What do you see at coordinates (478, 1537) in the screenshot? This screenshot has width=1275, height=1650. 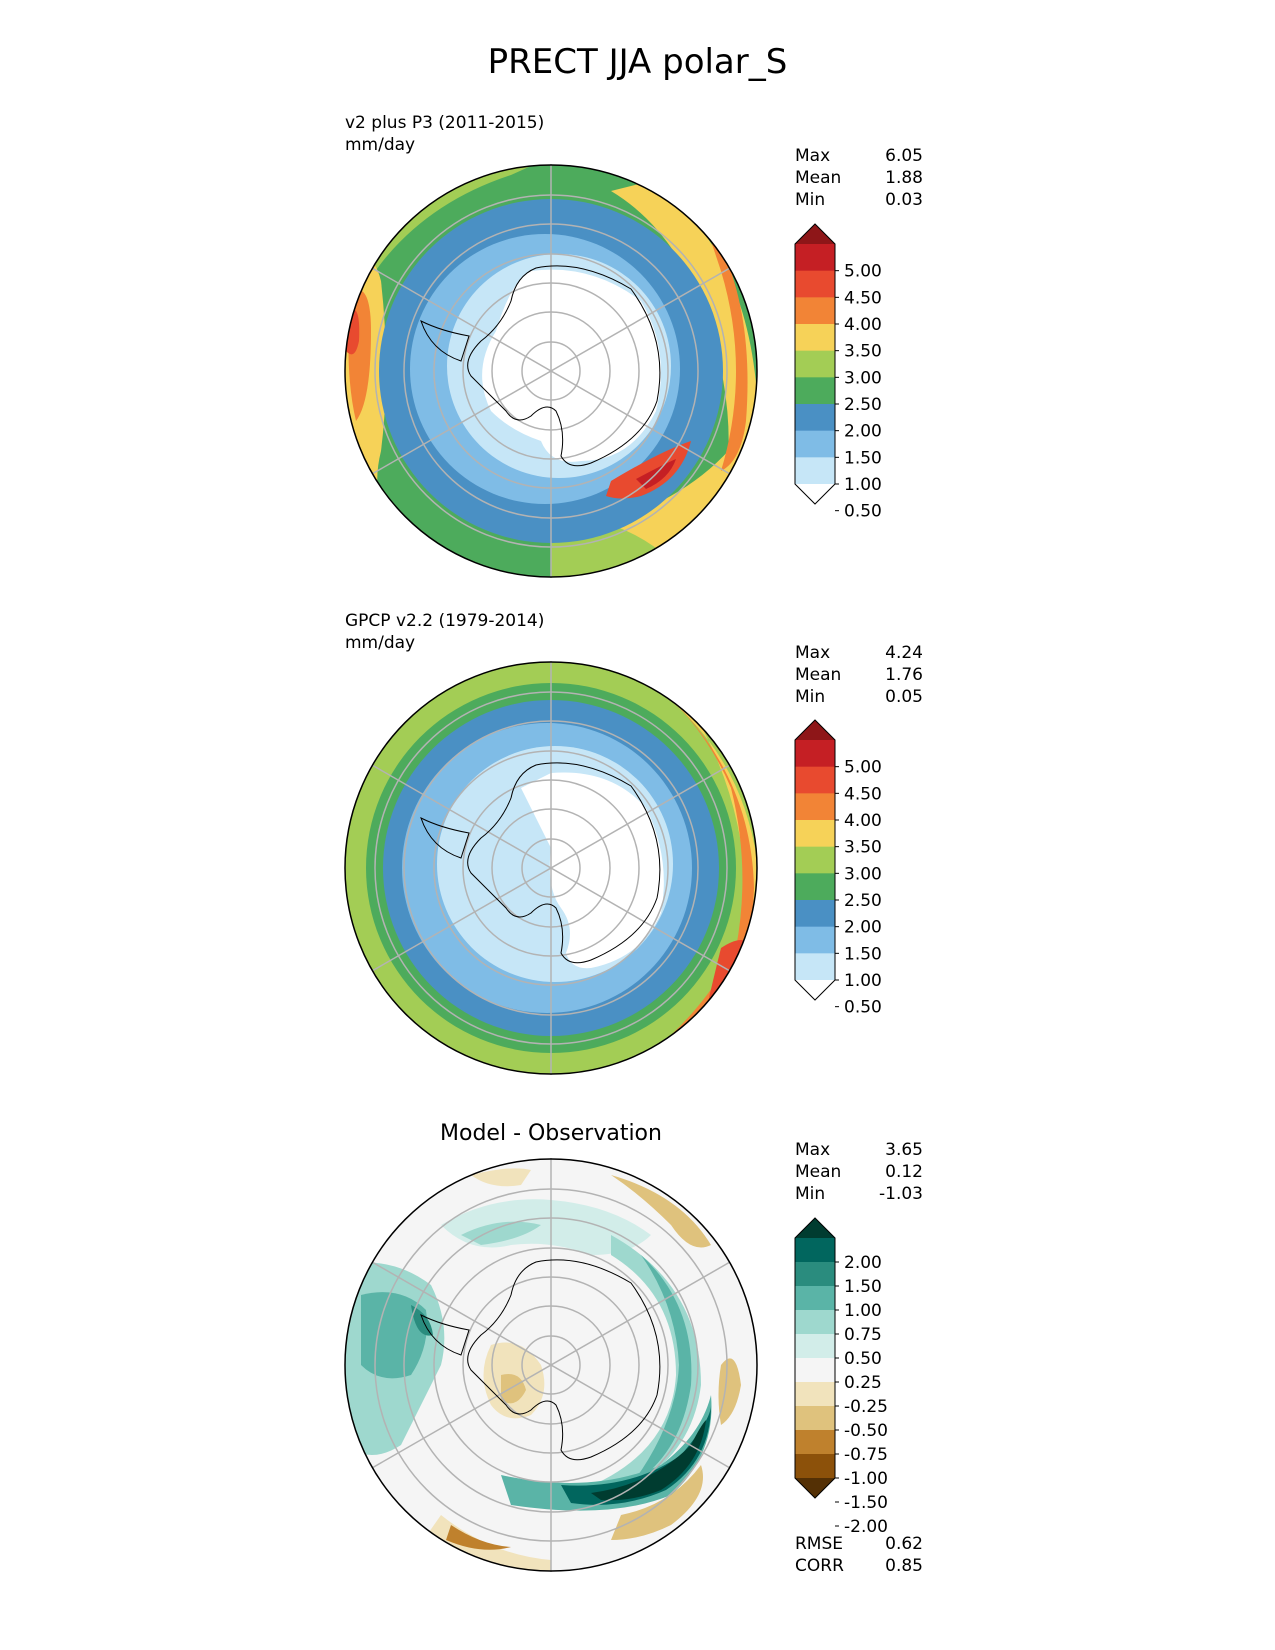 I see `diff-outer-brown-south` at bounding box center [478, 1537].